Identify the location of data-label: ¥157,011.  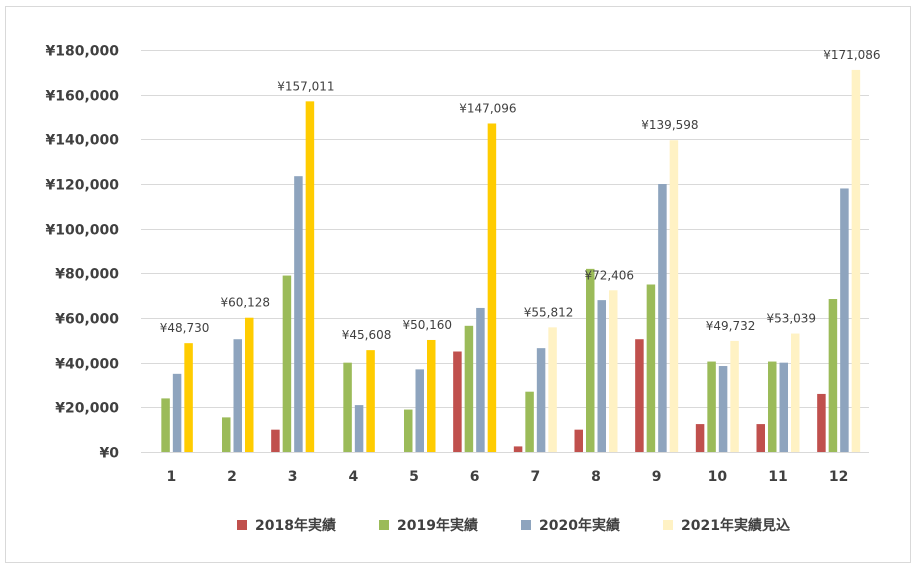
(305, 86).